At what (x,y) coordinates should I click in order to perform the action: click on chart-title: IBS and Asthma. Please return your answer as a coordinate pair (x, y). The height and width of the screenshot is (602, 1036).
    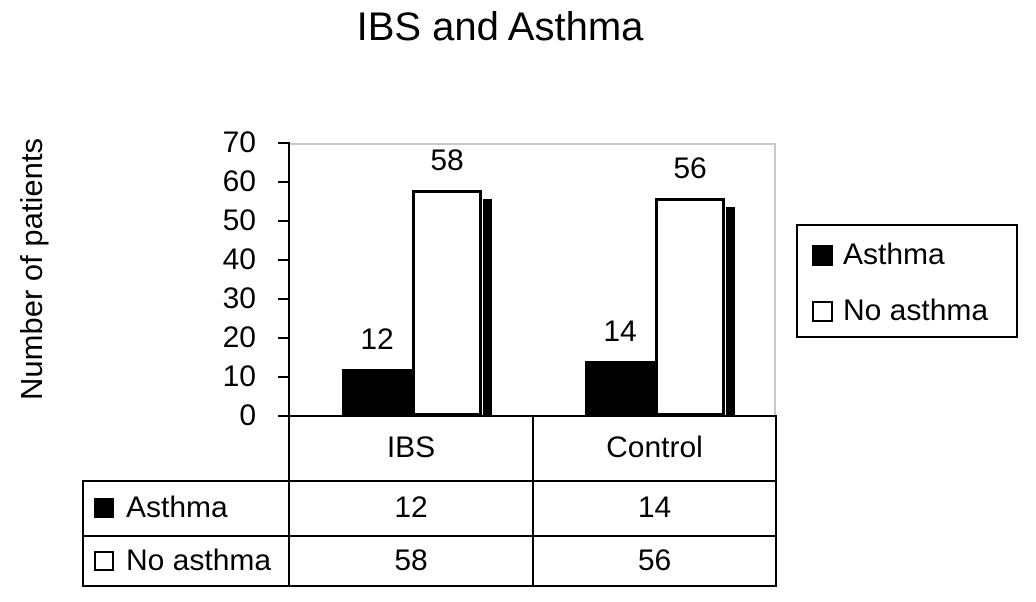
    Looking at the image, I should click on (500, 27).